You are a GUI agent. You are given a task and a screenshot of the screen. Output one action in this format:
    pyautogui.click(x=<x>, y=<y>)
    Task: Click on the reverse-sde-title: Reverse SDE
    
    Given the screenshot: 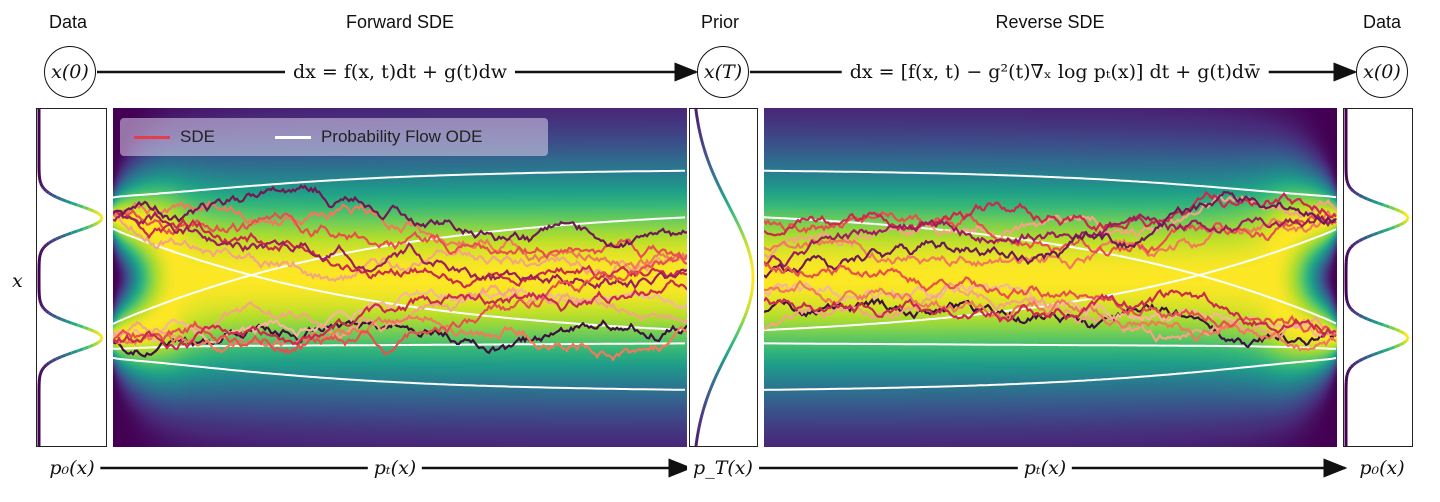 What is the action you would take?
    pyautogui.click(x=1050, y=22)
    